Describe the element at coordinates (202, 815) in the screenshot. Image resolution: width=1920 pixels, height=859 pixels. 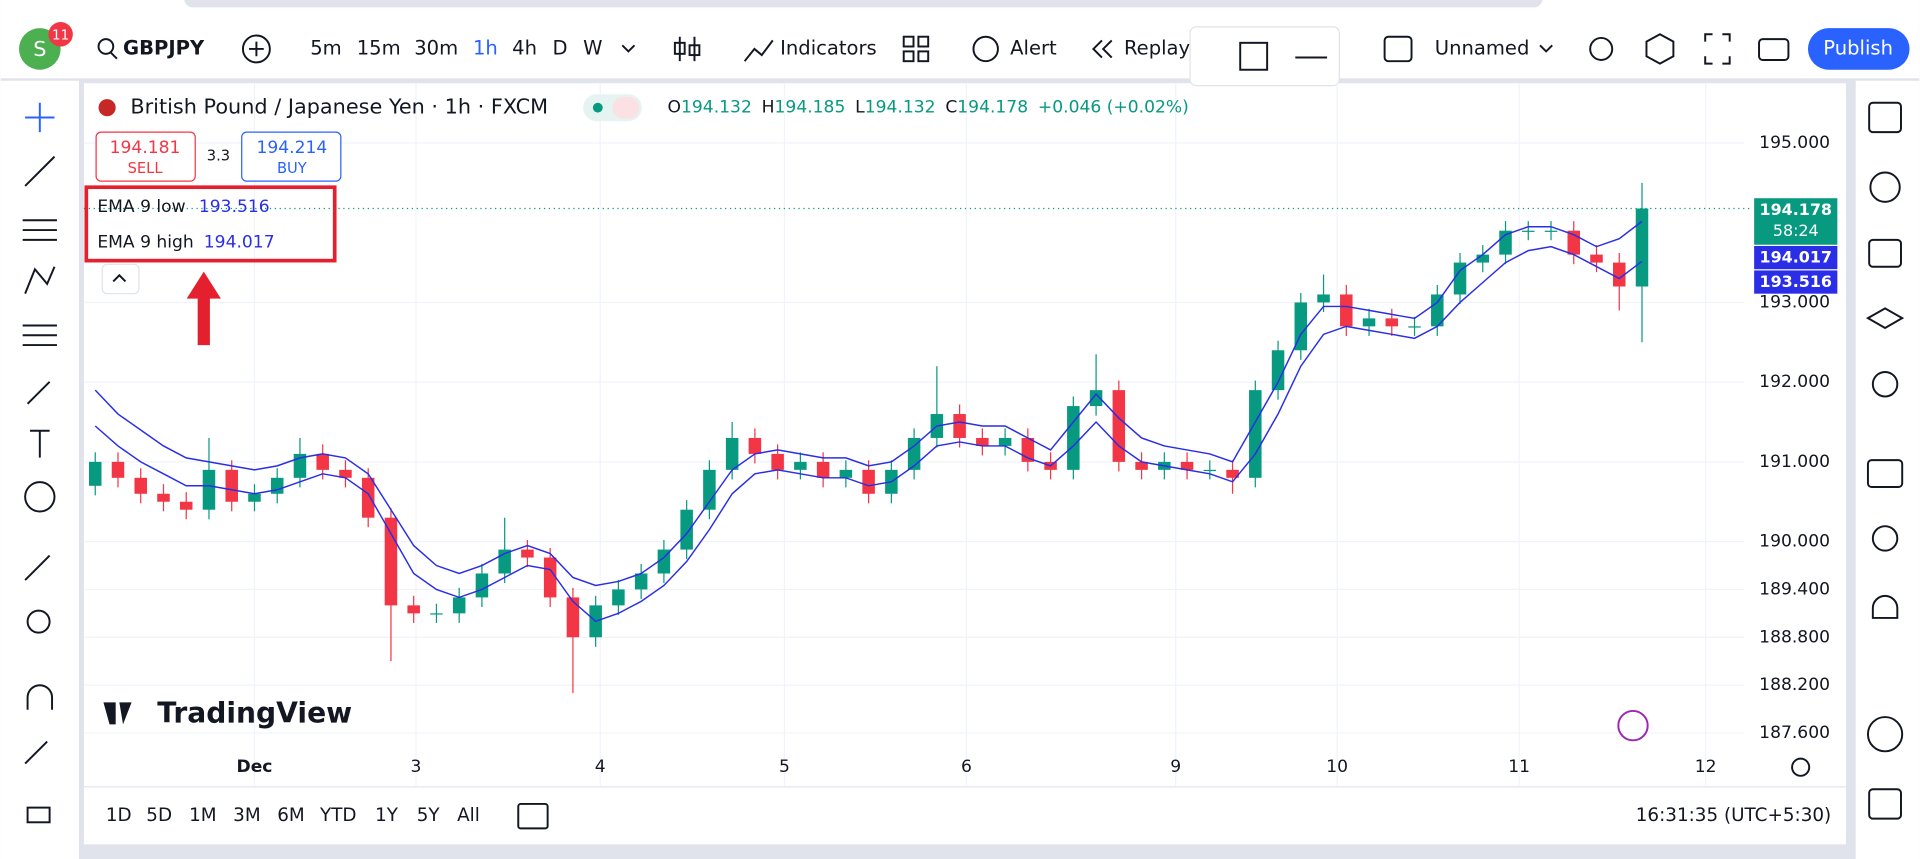
I see `range-button: 1M` at that location.